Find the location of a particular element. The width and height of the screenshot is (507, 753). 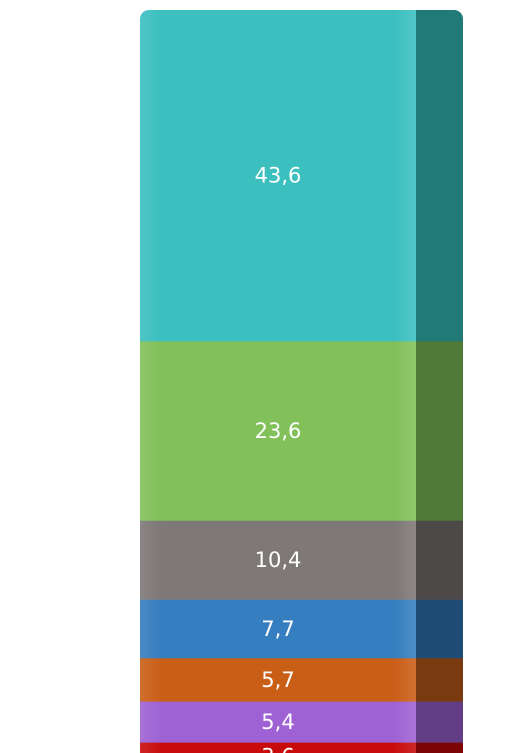

bar-segment-5-side is located at coordinates (439, 680).